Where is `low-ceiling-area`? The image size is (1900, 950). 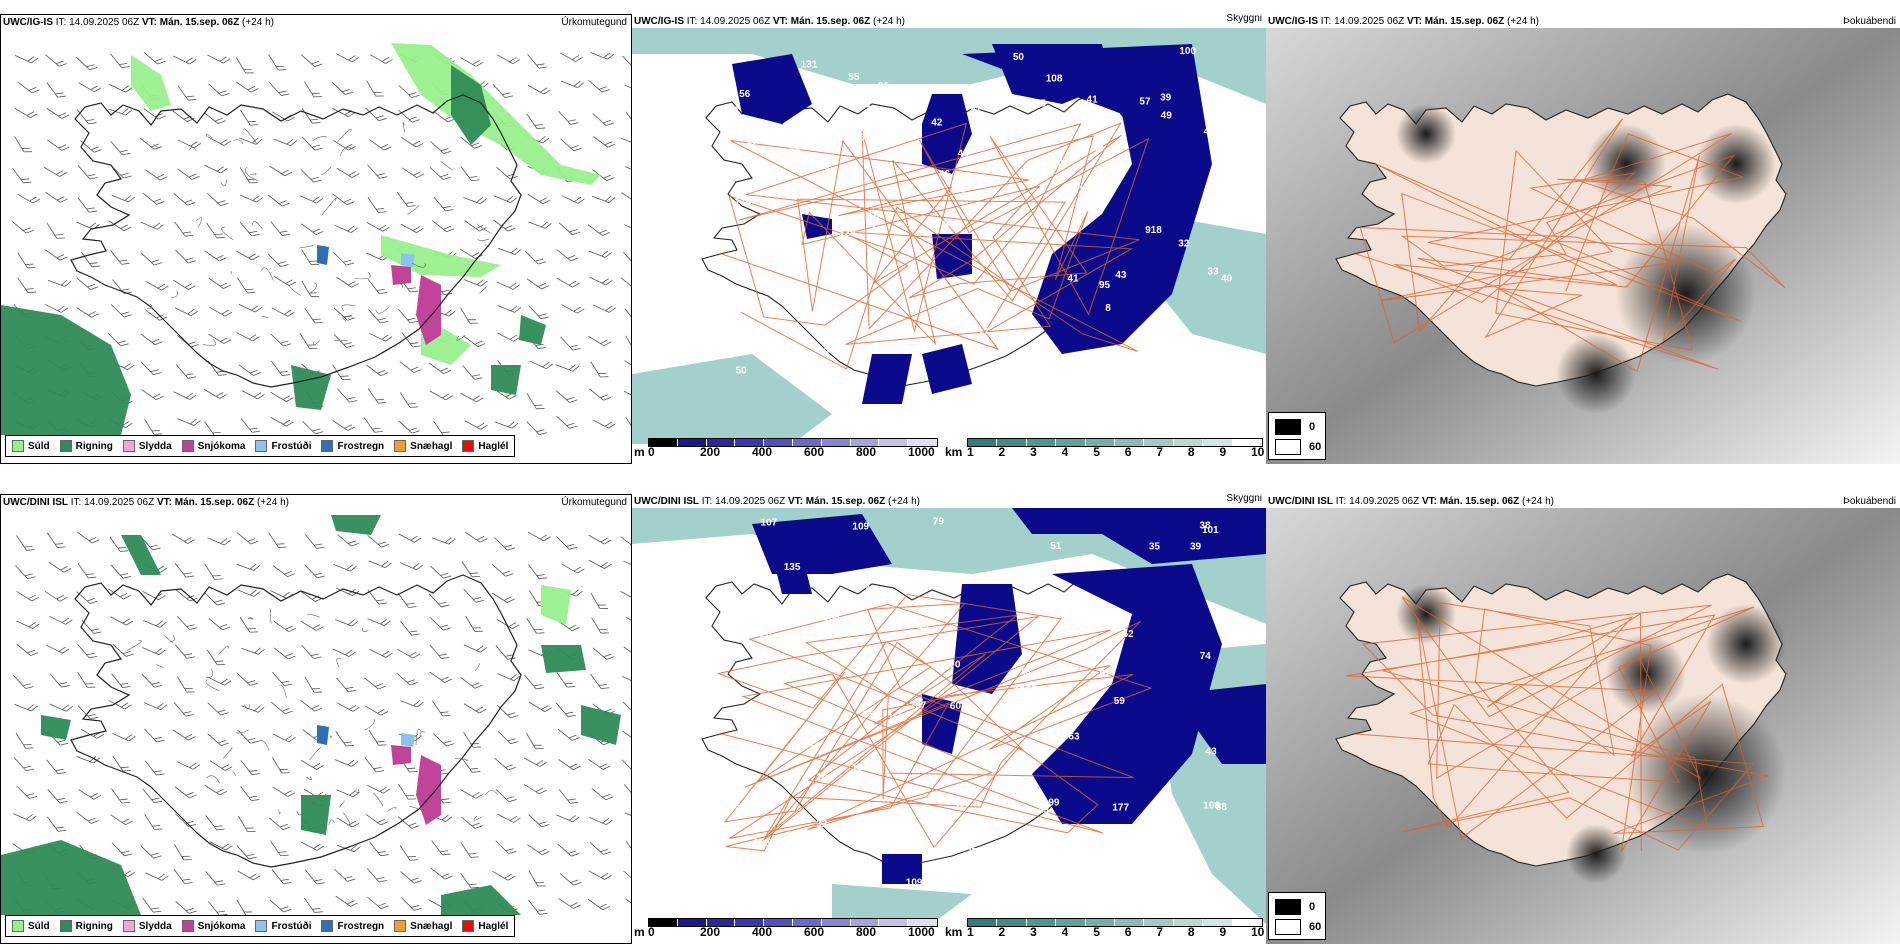
low-ceiling-area is located at coordinates (772, 89).